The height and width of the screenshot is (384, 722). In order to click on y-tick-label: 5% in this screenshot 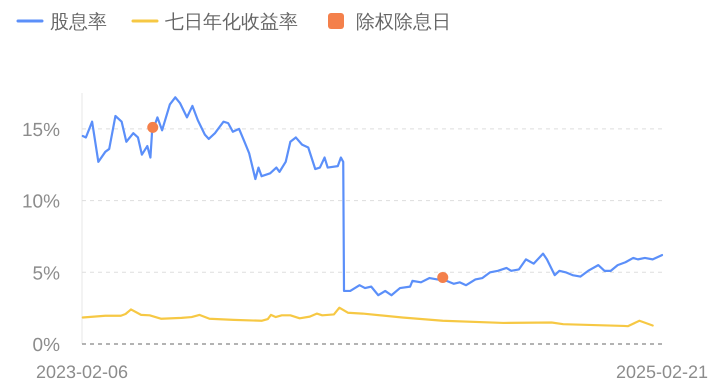, I will do `click(46, 273)`.